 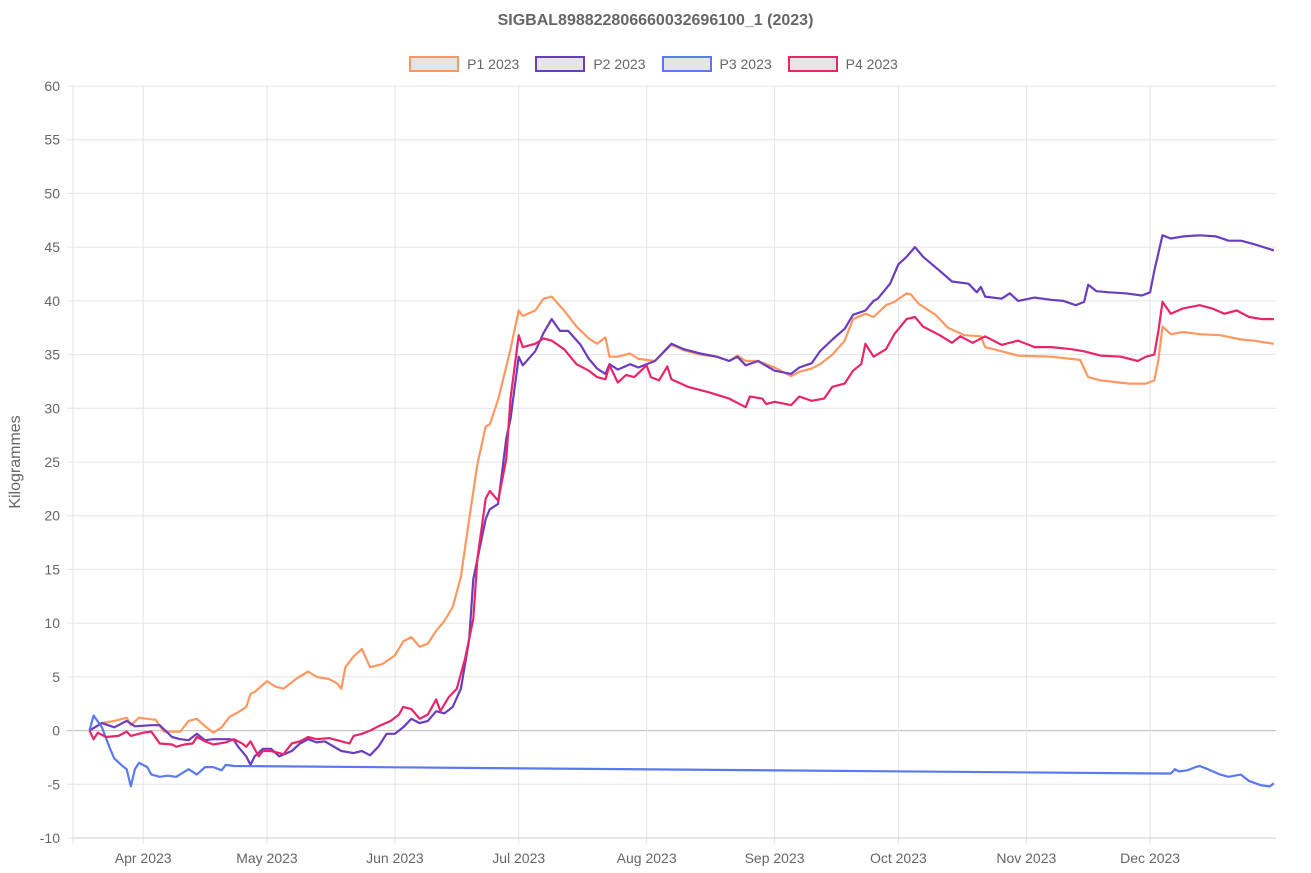 I want to click on legend-item-p4: P4 2023, so click(x=842, y=64).